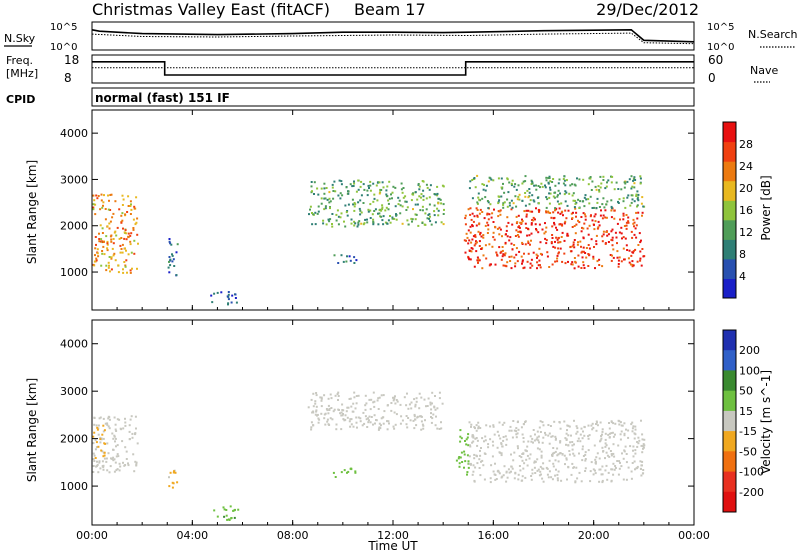  Describe the element at coordinates (393, 97) in the screenshot. I see `cpid-panel-frame` at that location.